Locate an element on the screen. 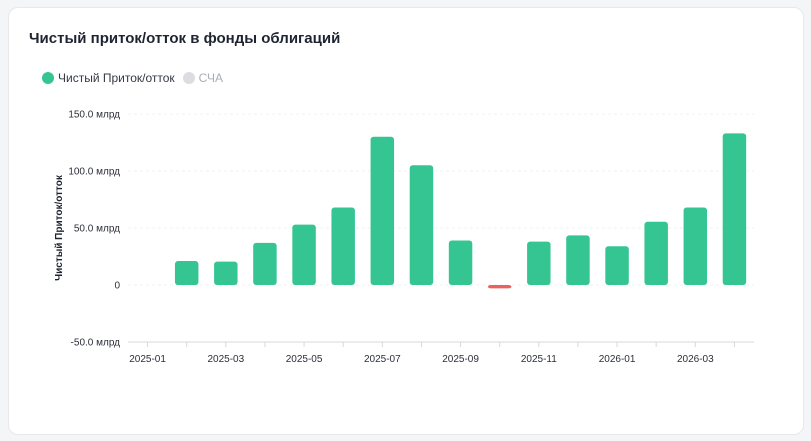 This screenshot has width=811, height=441. legend-item-1: СЧА is located at coordinates (202, 78).